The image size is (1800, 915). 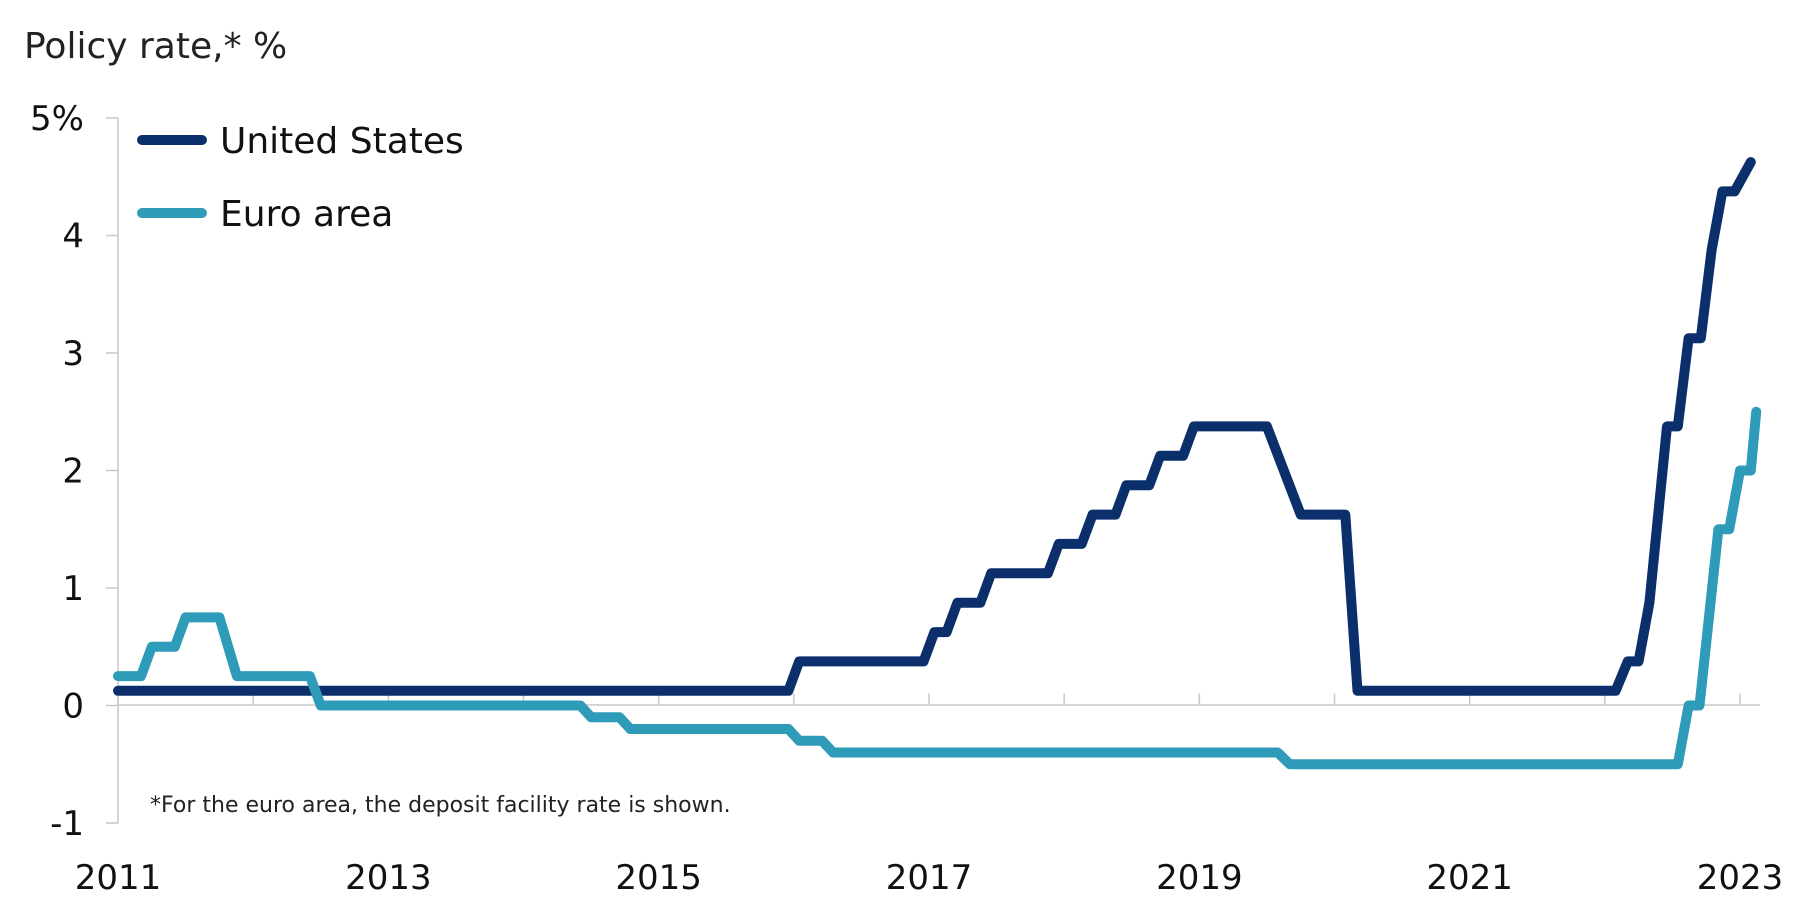 I want to click on y-axis-title: Policy rate,* %, so click(x=155, y=46).